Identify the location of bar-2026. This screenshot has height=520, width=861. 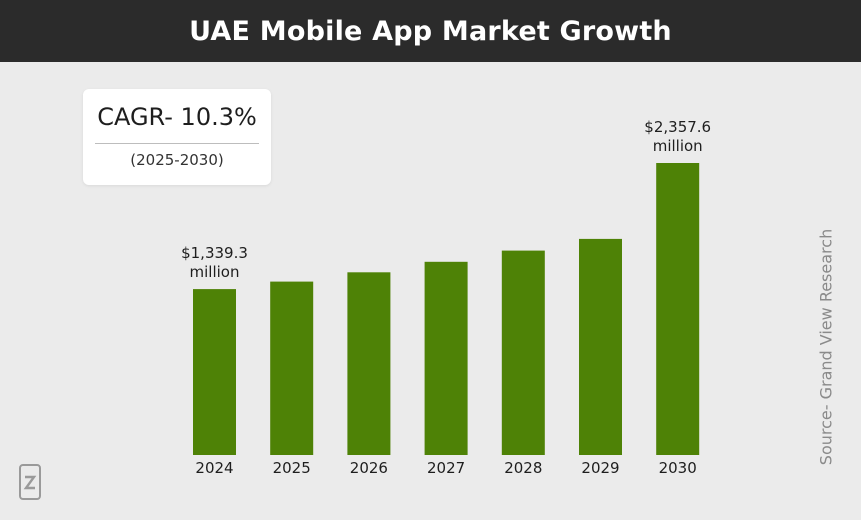
(369, 363).